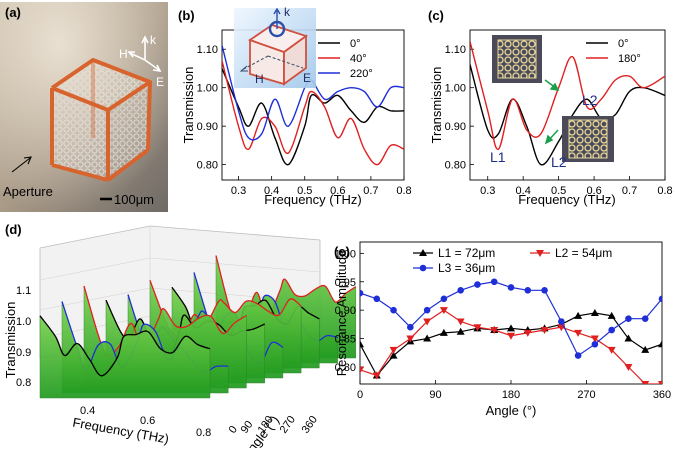  What do you see at coordinates (629, 191) in the screenshot?
I see `c-x-tick-label: 0.7` at bounding box center [629, 191].